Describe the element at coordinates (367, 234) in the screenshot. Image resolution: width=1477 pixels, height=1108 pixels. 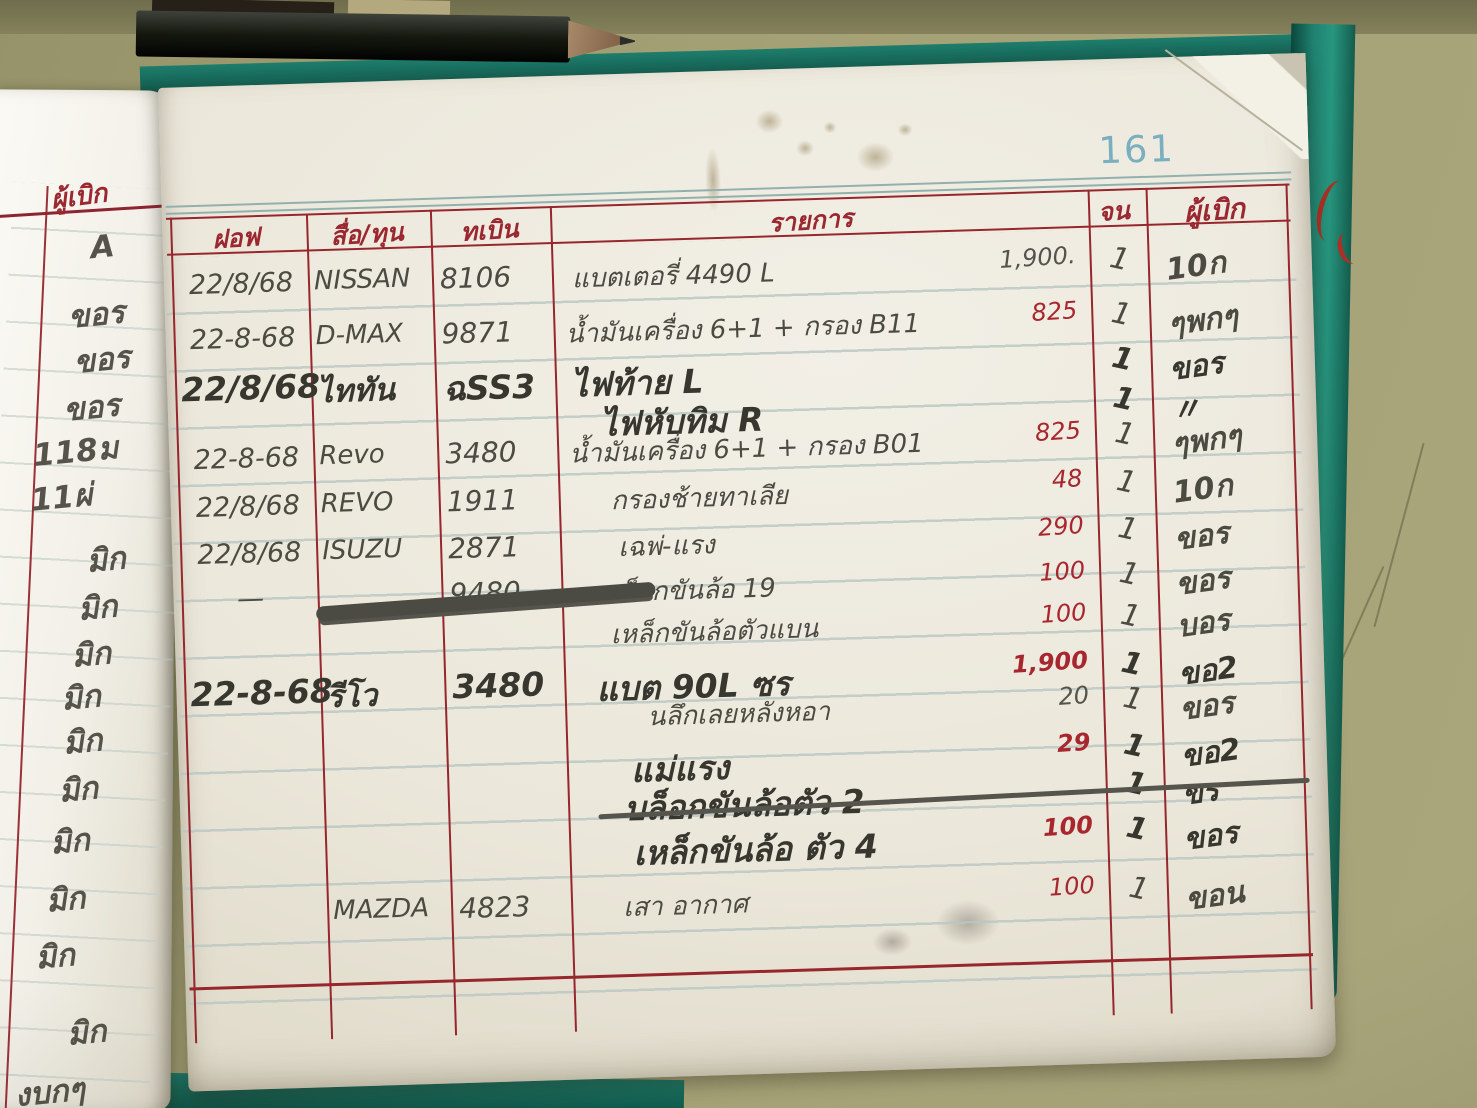
I see `header-model: สื่อ/ทุน` at that location.